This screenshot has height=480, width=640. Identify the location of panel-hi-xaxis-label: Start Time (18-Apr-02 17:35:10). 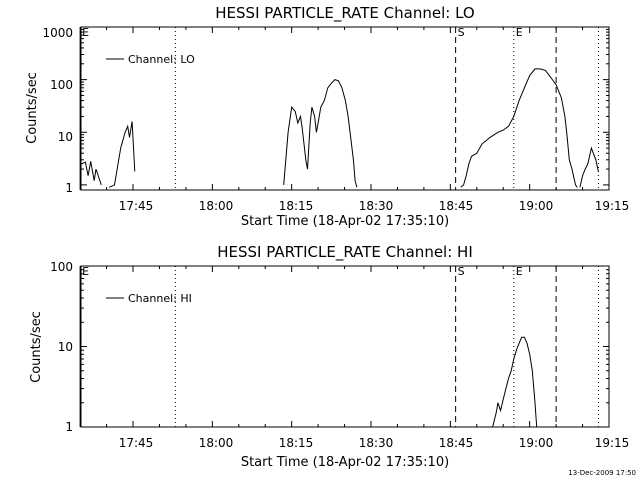
(345, 462).